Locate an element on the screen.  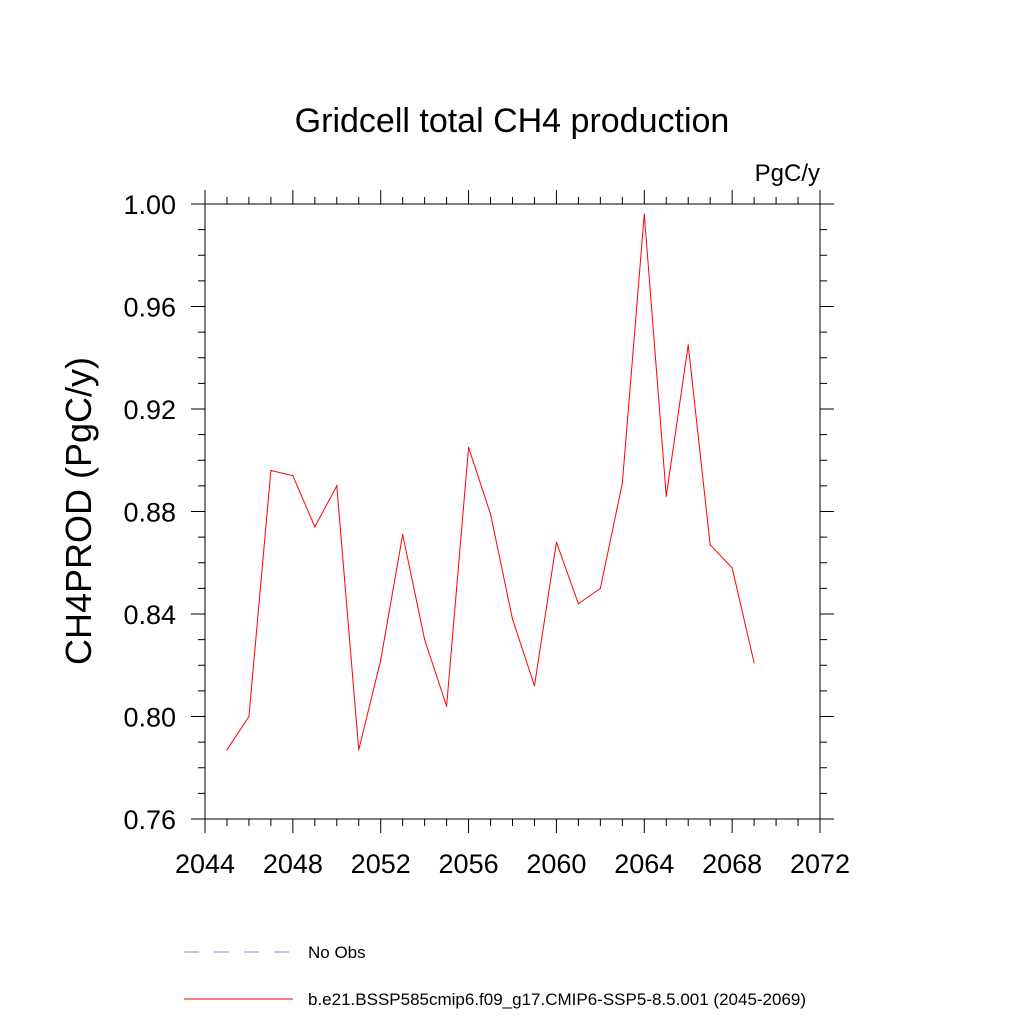
y-tick-label: 1.00 is located at coordinates (149, 205).